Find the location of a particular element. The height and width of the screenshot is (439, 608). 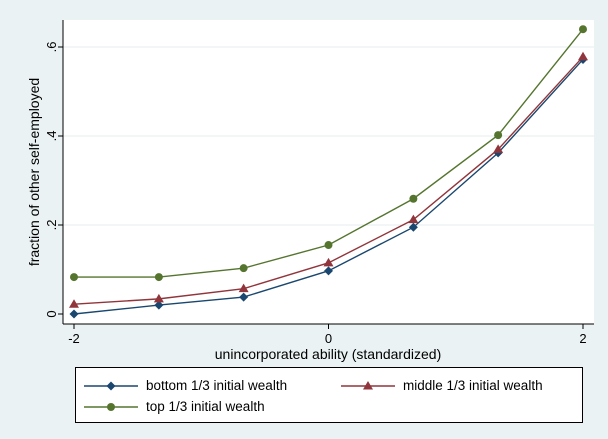

legend-entry: middle 1/3 initial wealth is located at coordinates (442, 385).